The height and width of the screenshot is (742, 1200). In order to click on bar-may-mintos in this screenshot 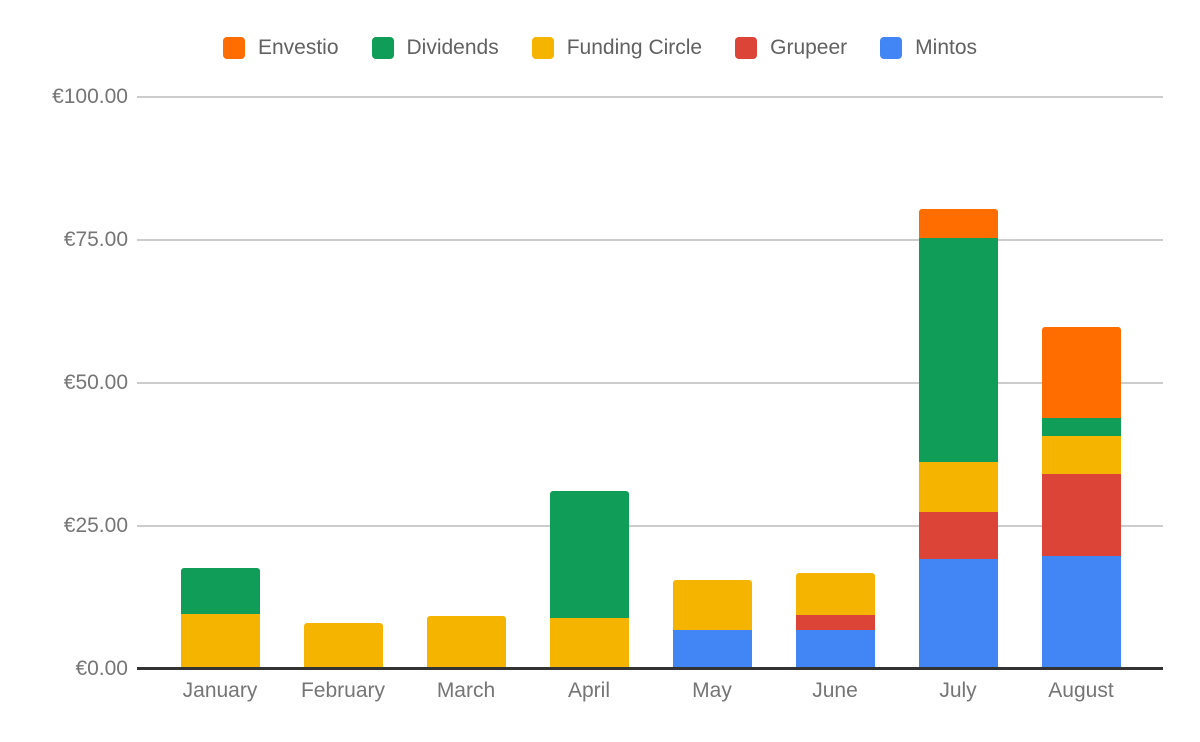, I will do `click(712, 649)`.